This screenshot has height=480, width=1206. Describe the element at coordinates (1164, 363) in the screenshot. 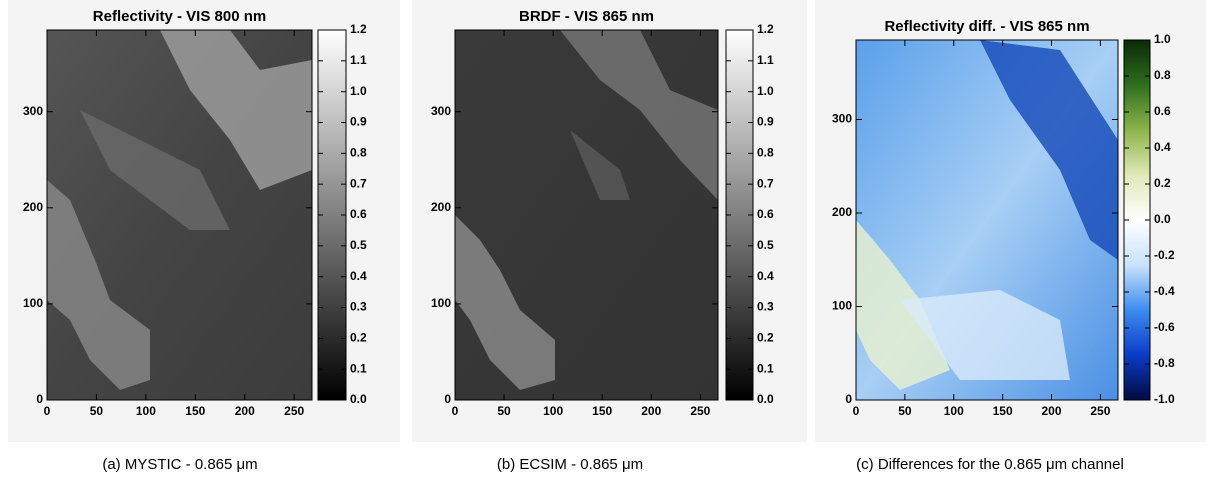

I see `colorbar-tick-label: -0.8` at that location.